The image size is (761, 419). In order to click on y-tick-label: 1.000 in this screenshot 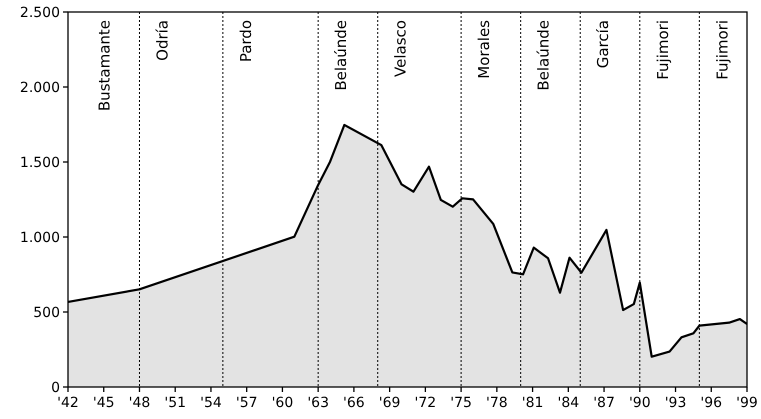, I will do `click(40, 238)`.